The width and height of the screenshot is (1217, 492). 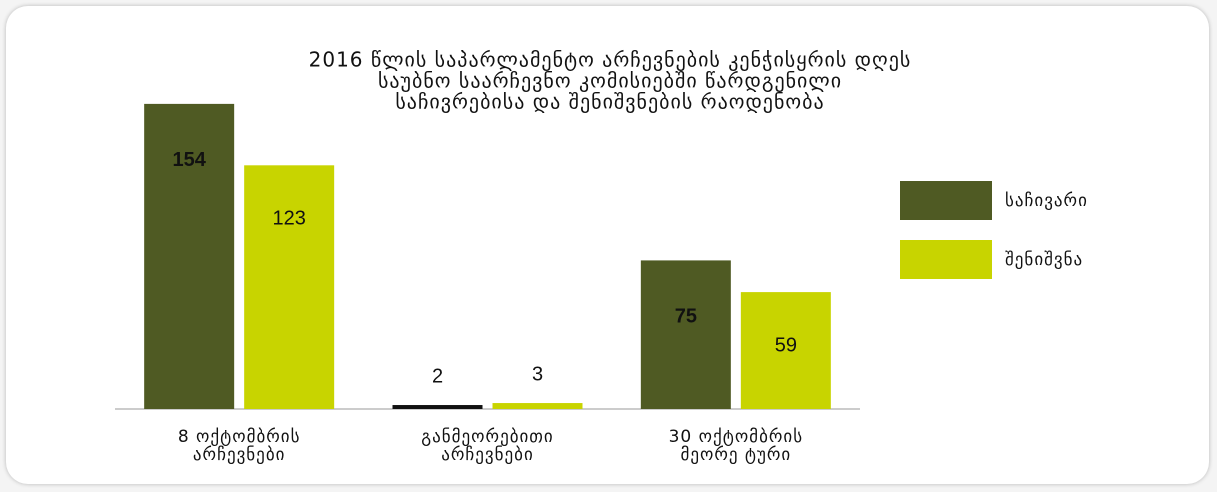 I want to click on value-label: 59, so click(x=786, y=345).